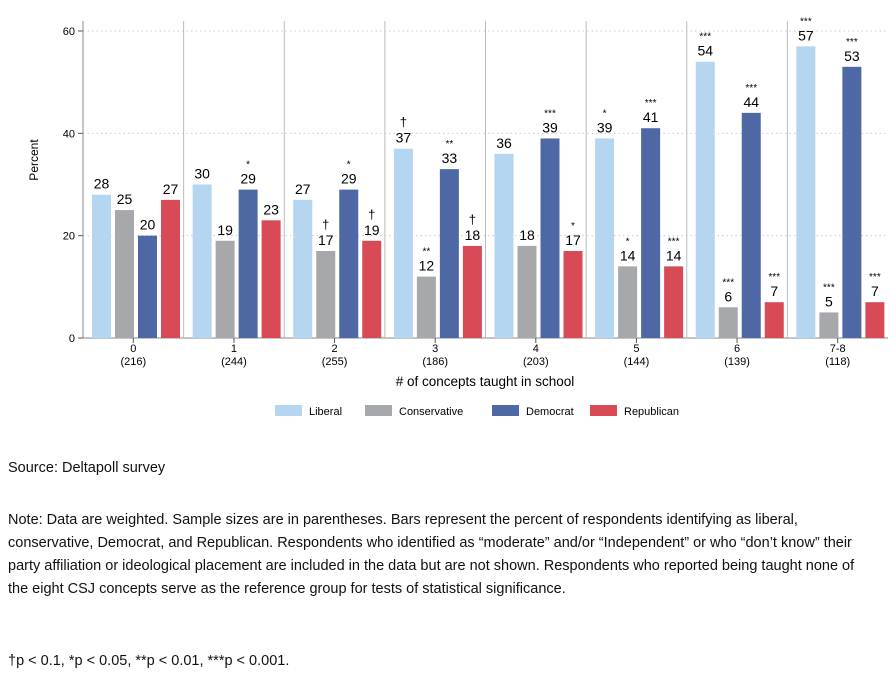  What do you see at coordinates (536, 349) in the screenshot?
I see `x-tick-label: 4` at bounding box center [536, 349].